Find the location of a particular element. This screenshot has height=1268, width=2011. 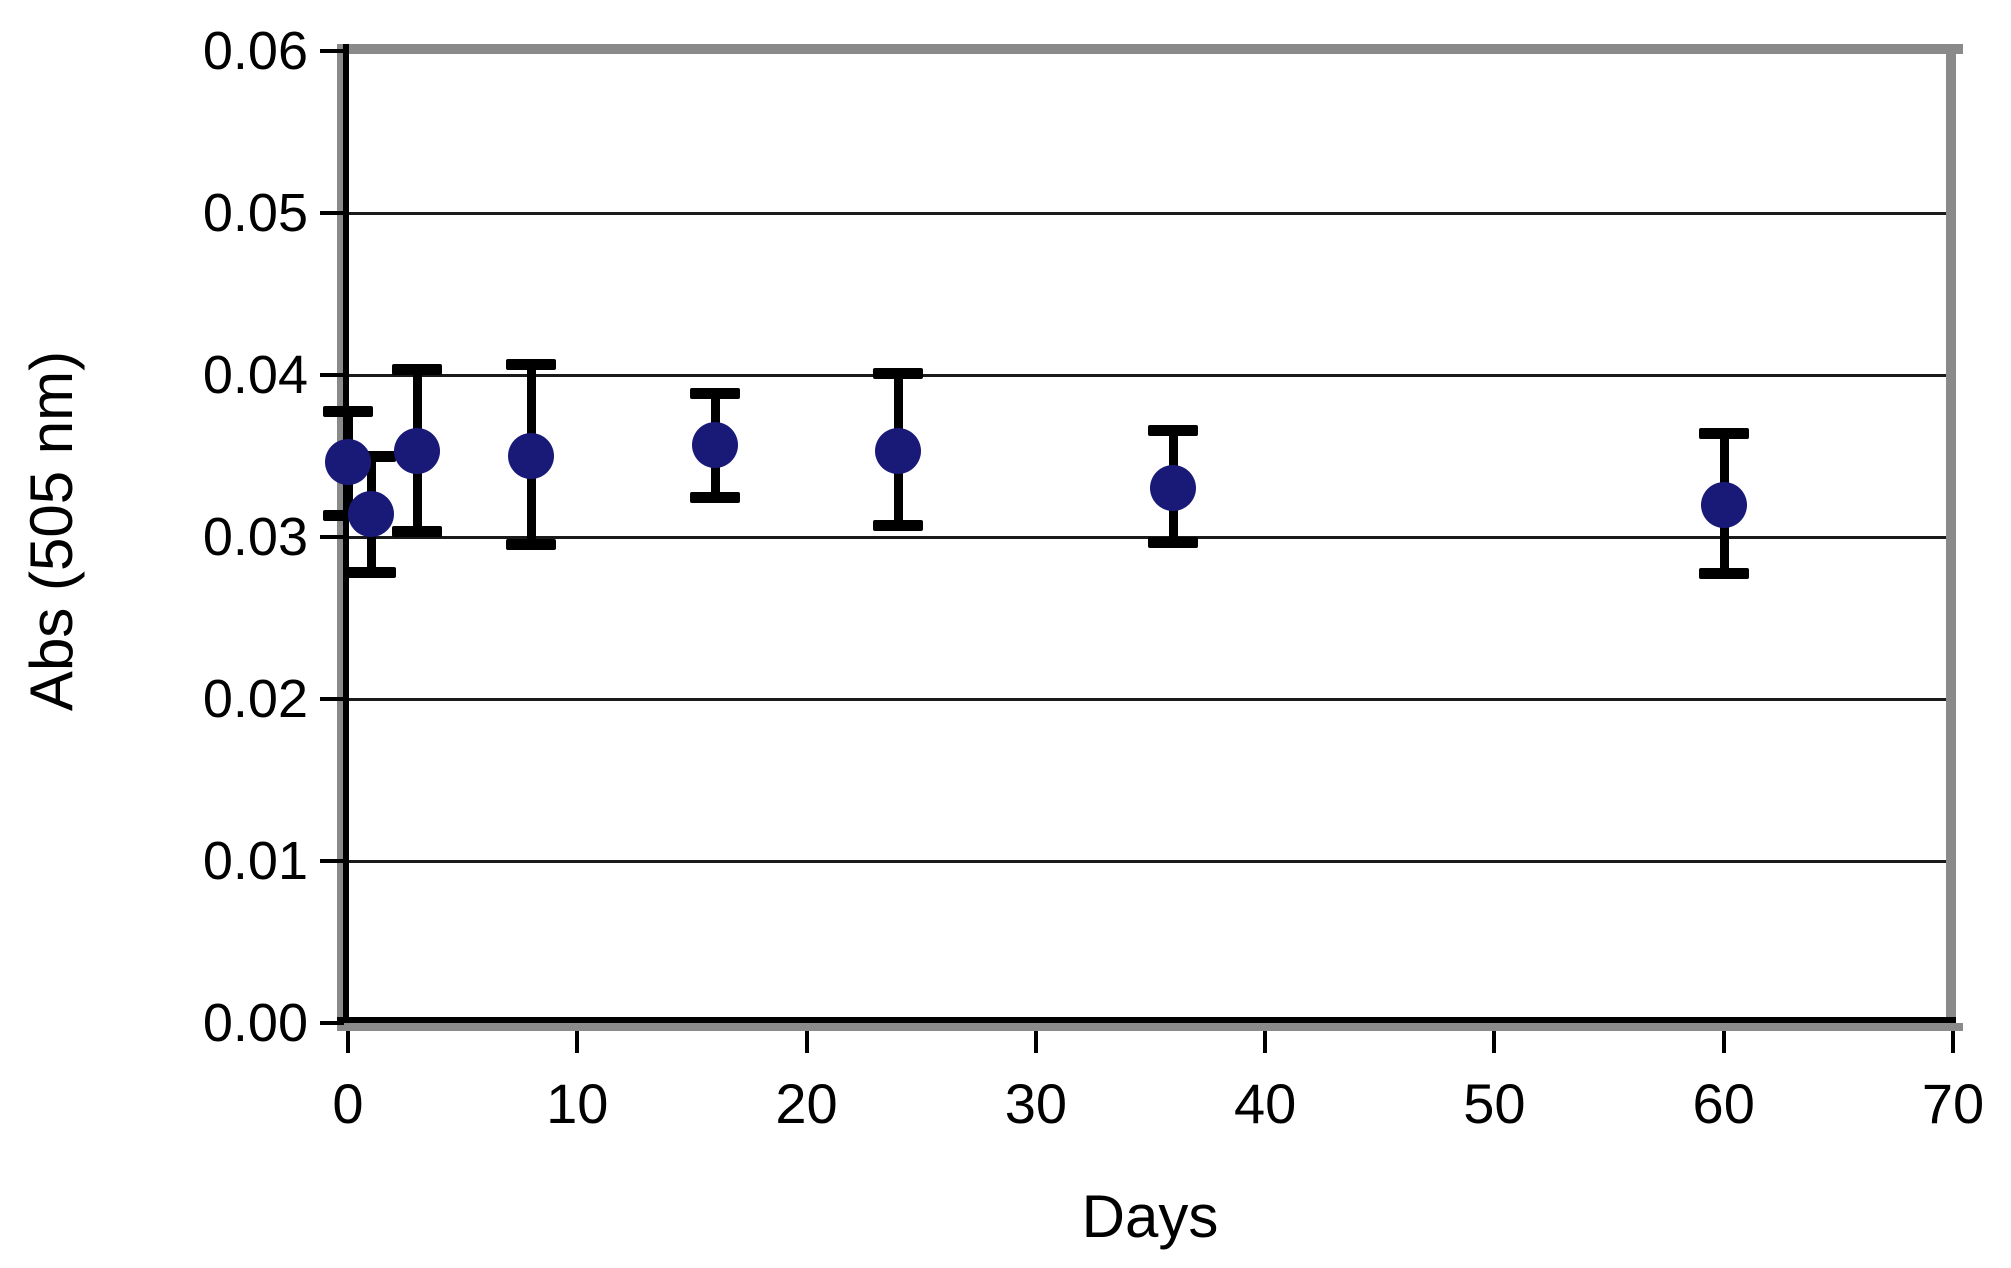

y-tick-label: 0.04 is located at coordinates (255, 375).